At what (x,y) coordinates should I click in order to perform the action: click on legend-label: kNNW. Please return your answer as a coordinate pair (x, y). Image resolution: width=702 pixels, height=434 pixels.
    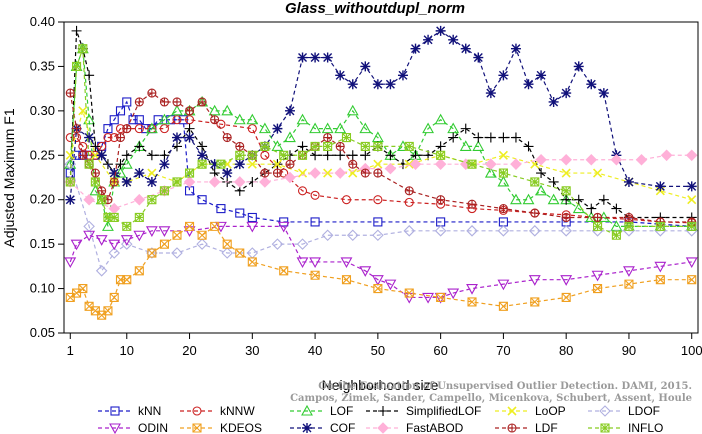
    Looking at the image, I should click on (237, 411).